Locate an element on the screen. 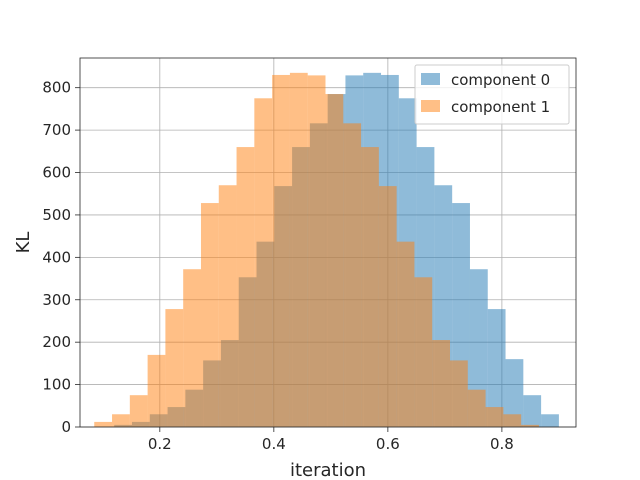 This screenshot has width=640, height=480. x-tick-label: 0.4 is located at coordinates (274, 444).